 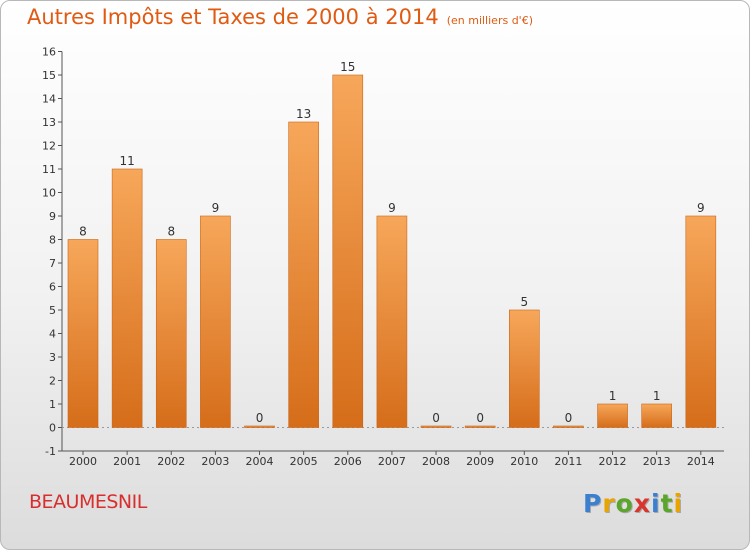 What do you see at coordinates (348, 461) in the screenshot?
I see `x-tick-label: 2006` at bounding box center [348, 461].